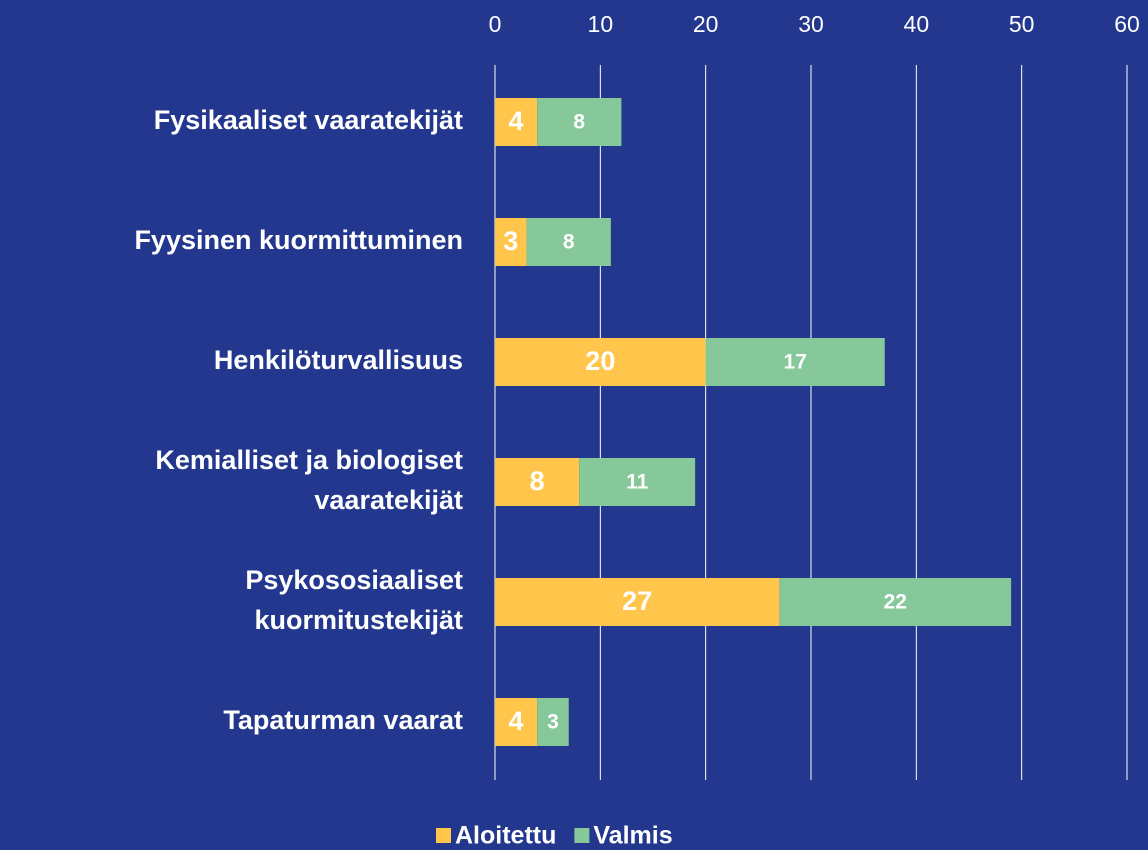  Describe the element at coordinates (1022, 24) in the screenshot. I see `x-tick-label: 50` at that location.